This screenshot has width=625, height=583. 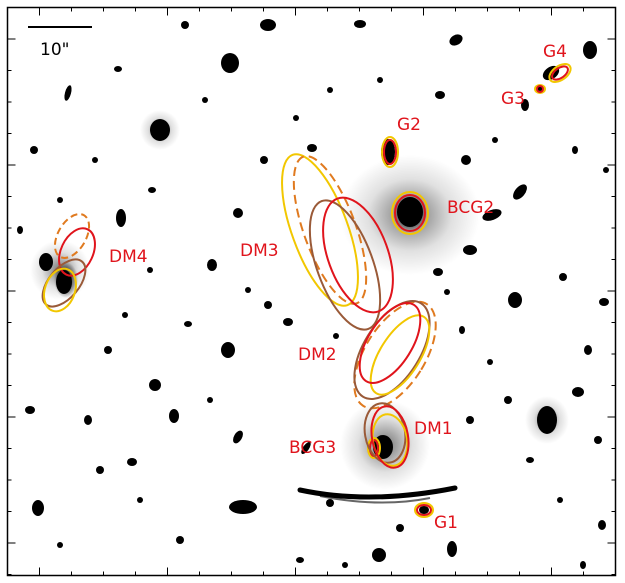 I want to click on label-g3: G3, so click(x=513, y=99).